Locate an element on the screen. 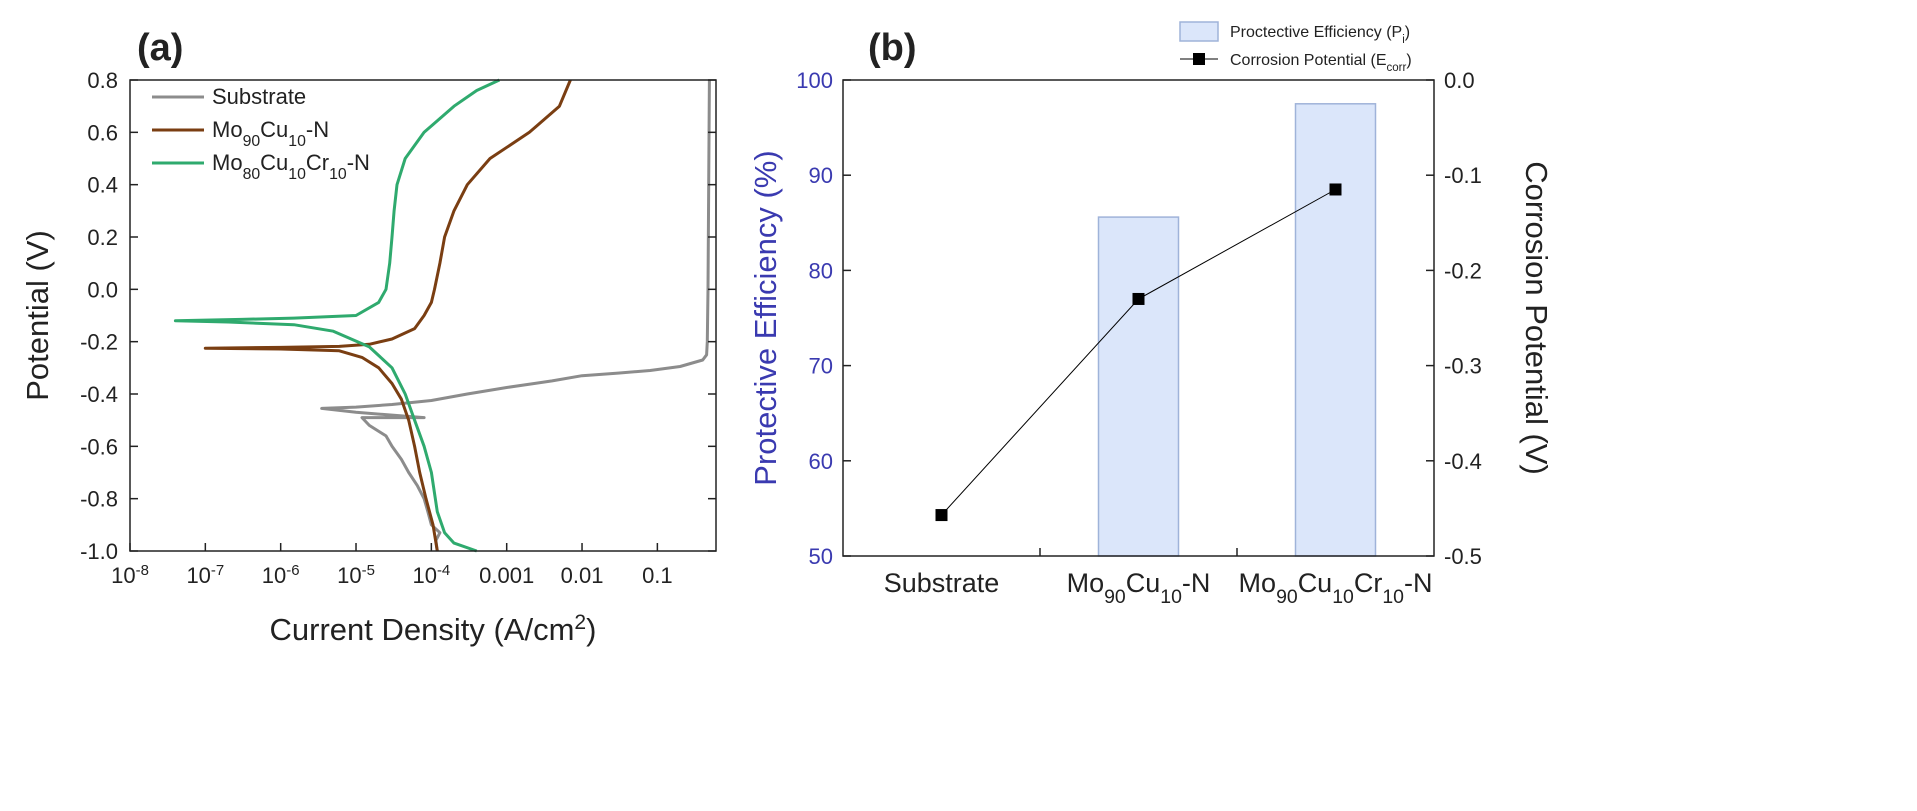  x-tick-label: 10⁻⁵ is located at coordinates (356, 575).